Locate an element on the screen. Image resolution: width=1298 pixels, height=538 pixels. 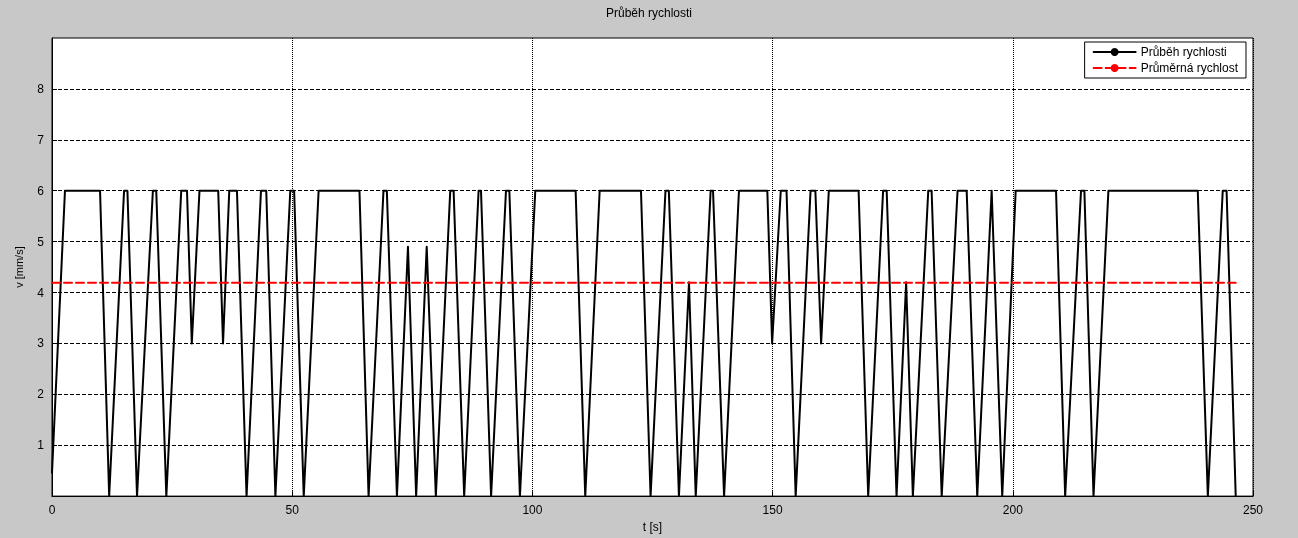
y-tick-label: 7 is located at coordinates (41, 139).